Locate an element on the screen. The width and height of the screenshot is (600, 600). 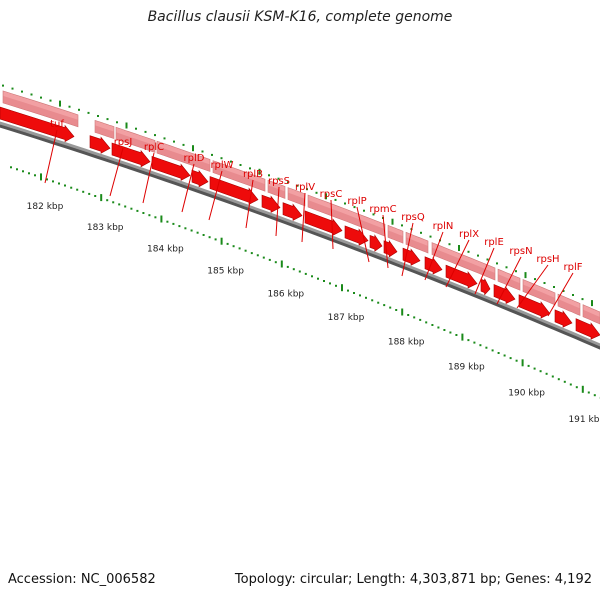
gene-label: rplE is located at coordinates (494, 242).